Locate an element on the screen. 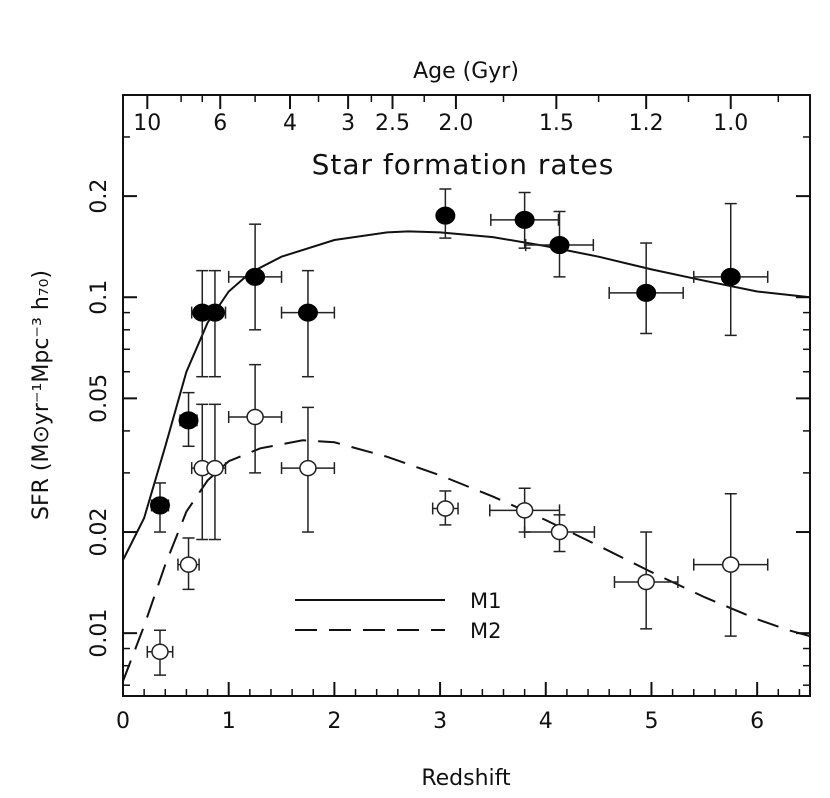 This screenshot has height=798, width=830. top-axis-label: Age (Gyr) is located at coordinates (466, 71).